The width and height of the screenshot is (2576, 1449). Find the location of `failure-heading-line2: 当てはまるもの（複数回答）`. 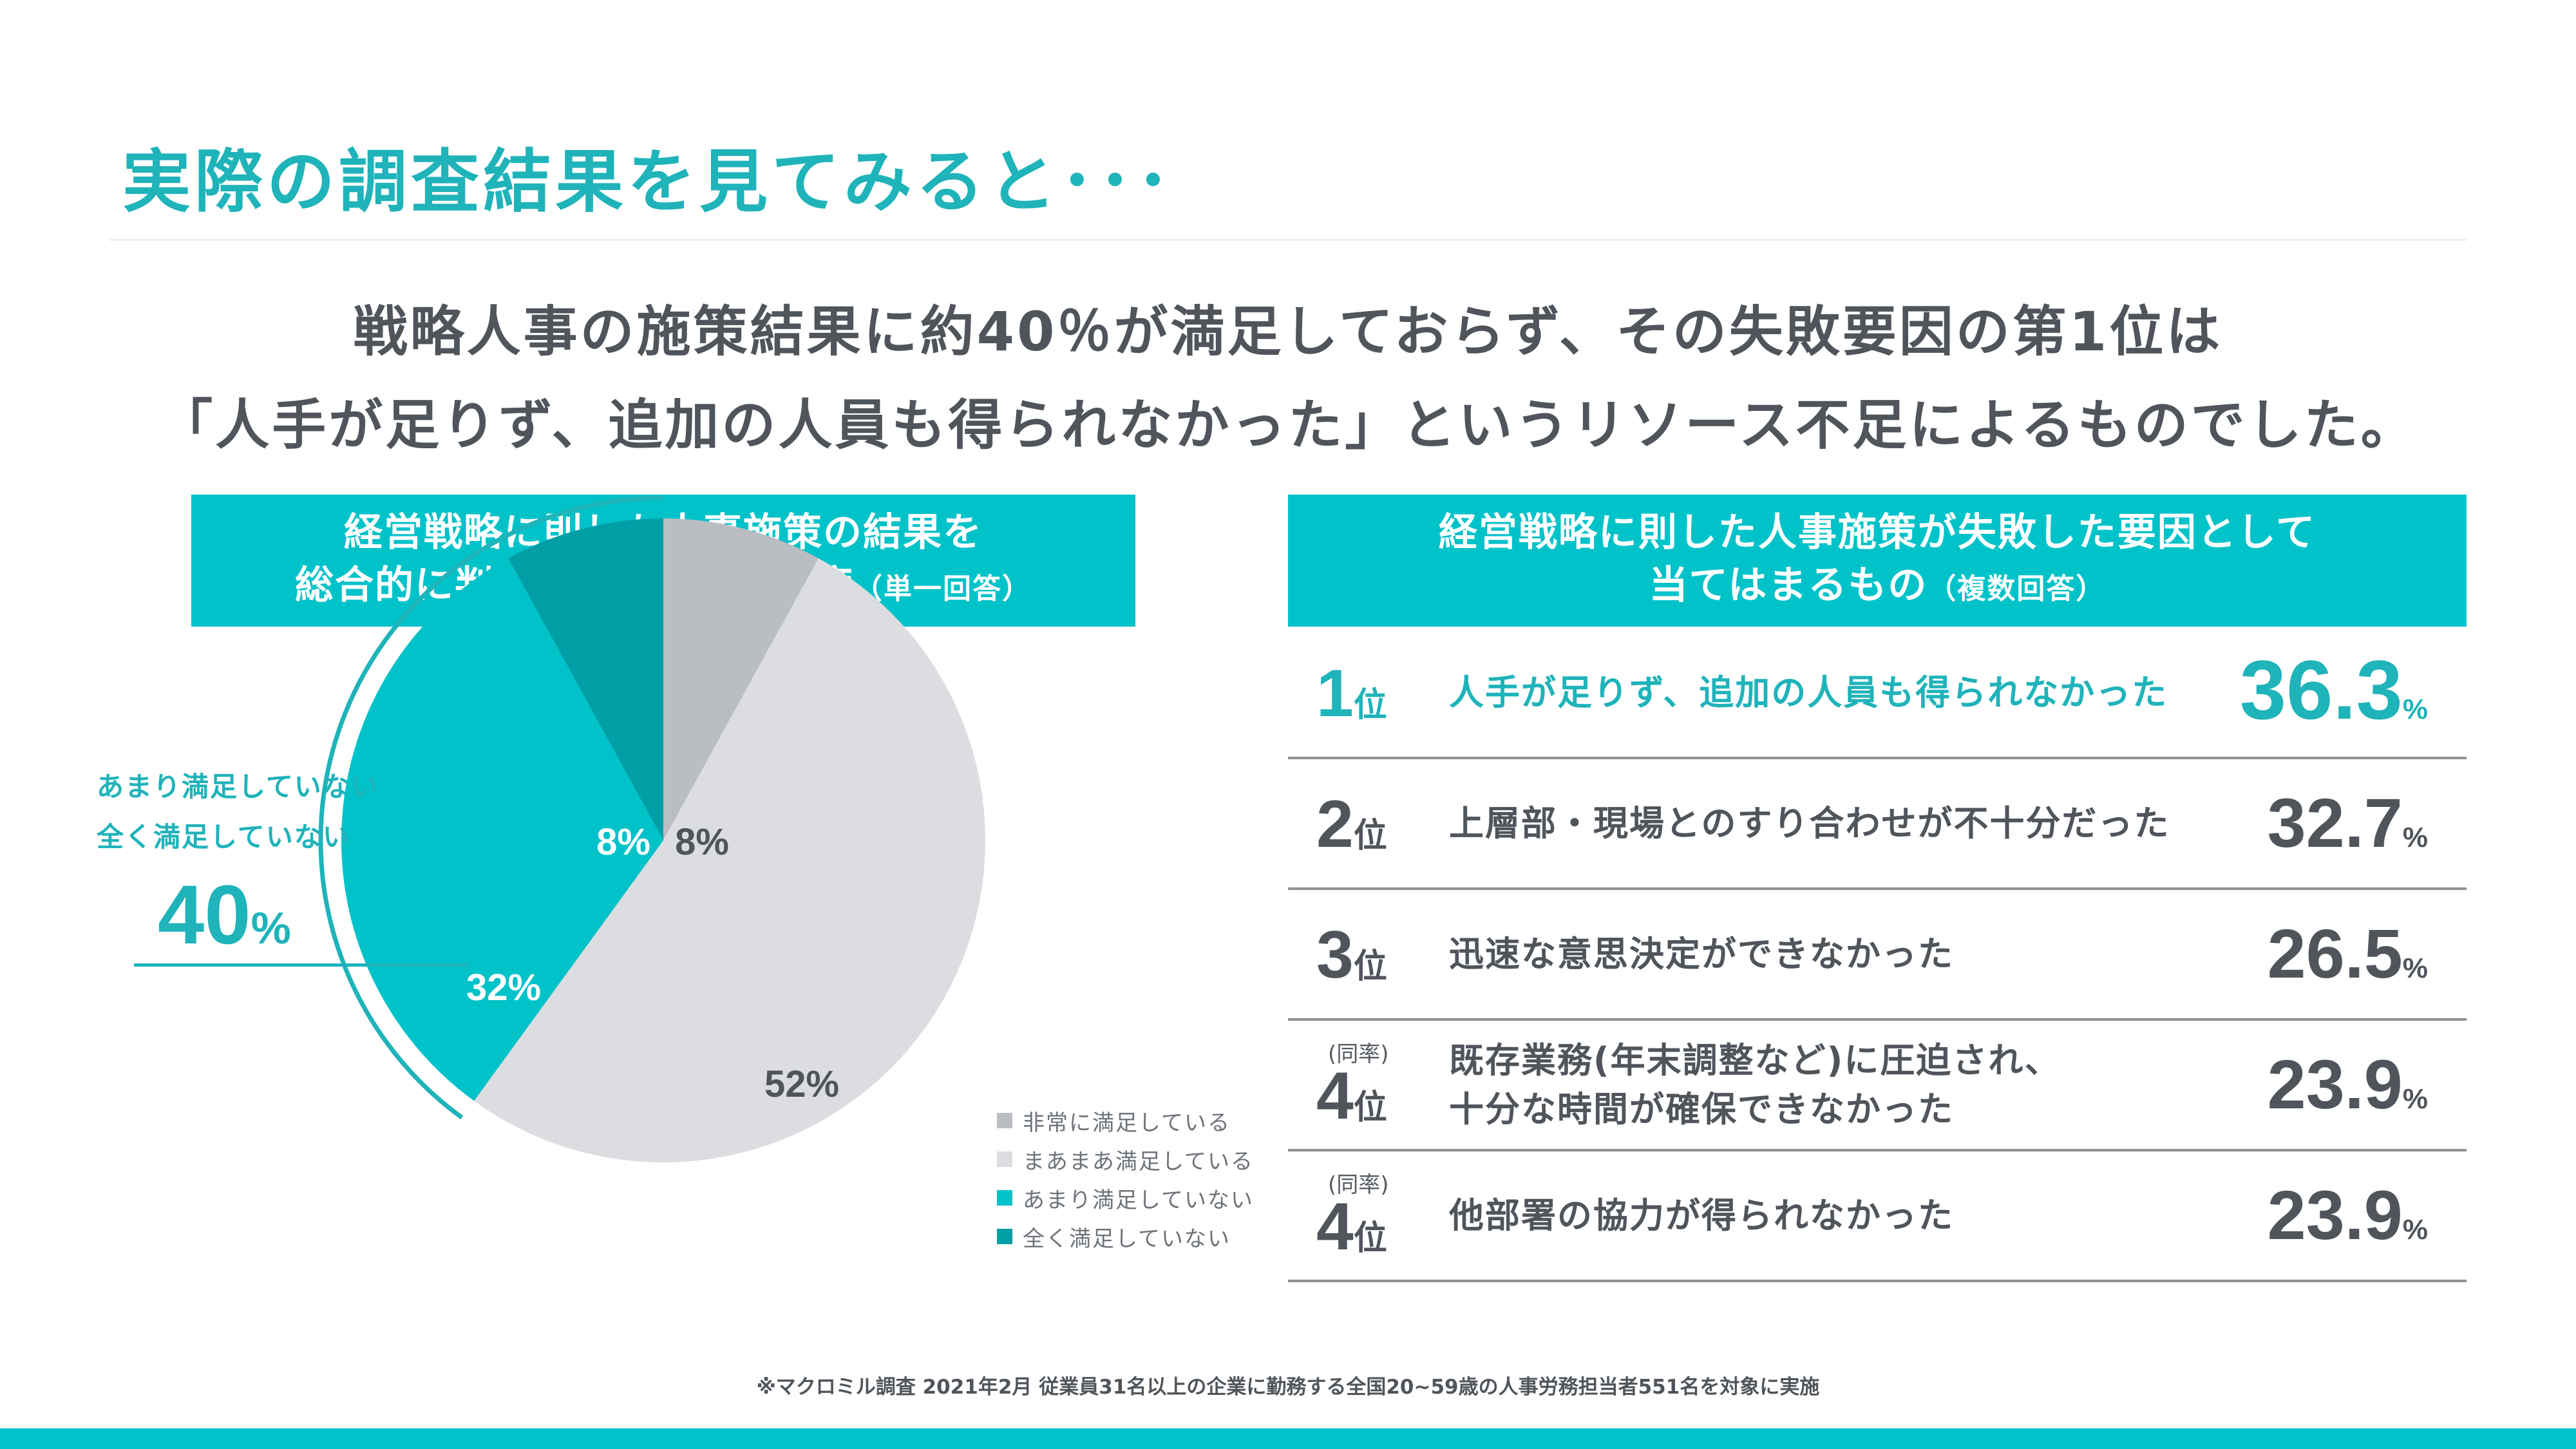

failure-heading-line2: 当てはまるもの（複数回答） is located at coordinates (1878, 587).